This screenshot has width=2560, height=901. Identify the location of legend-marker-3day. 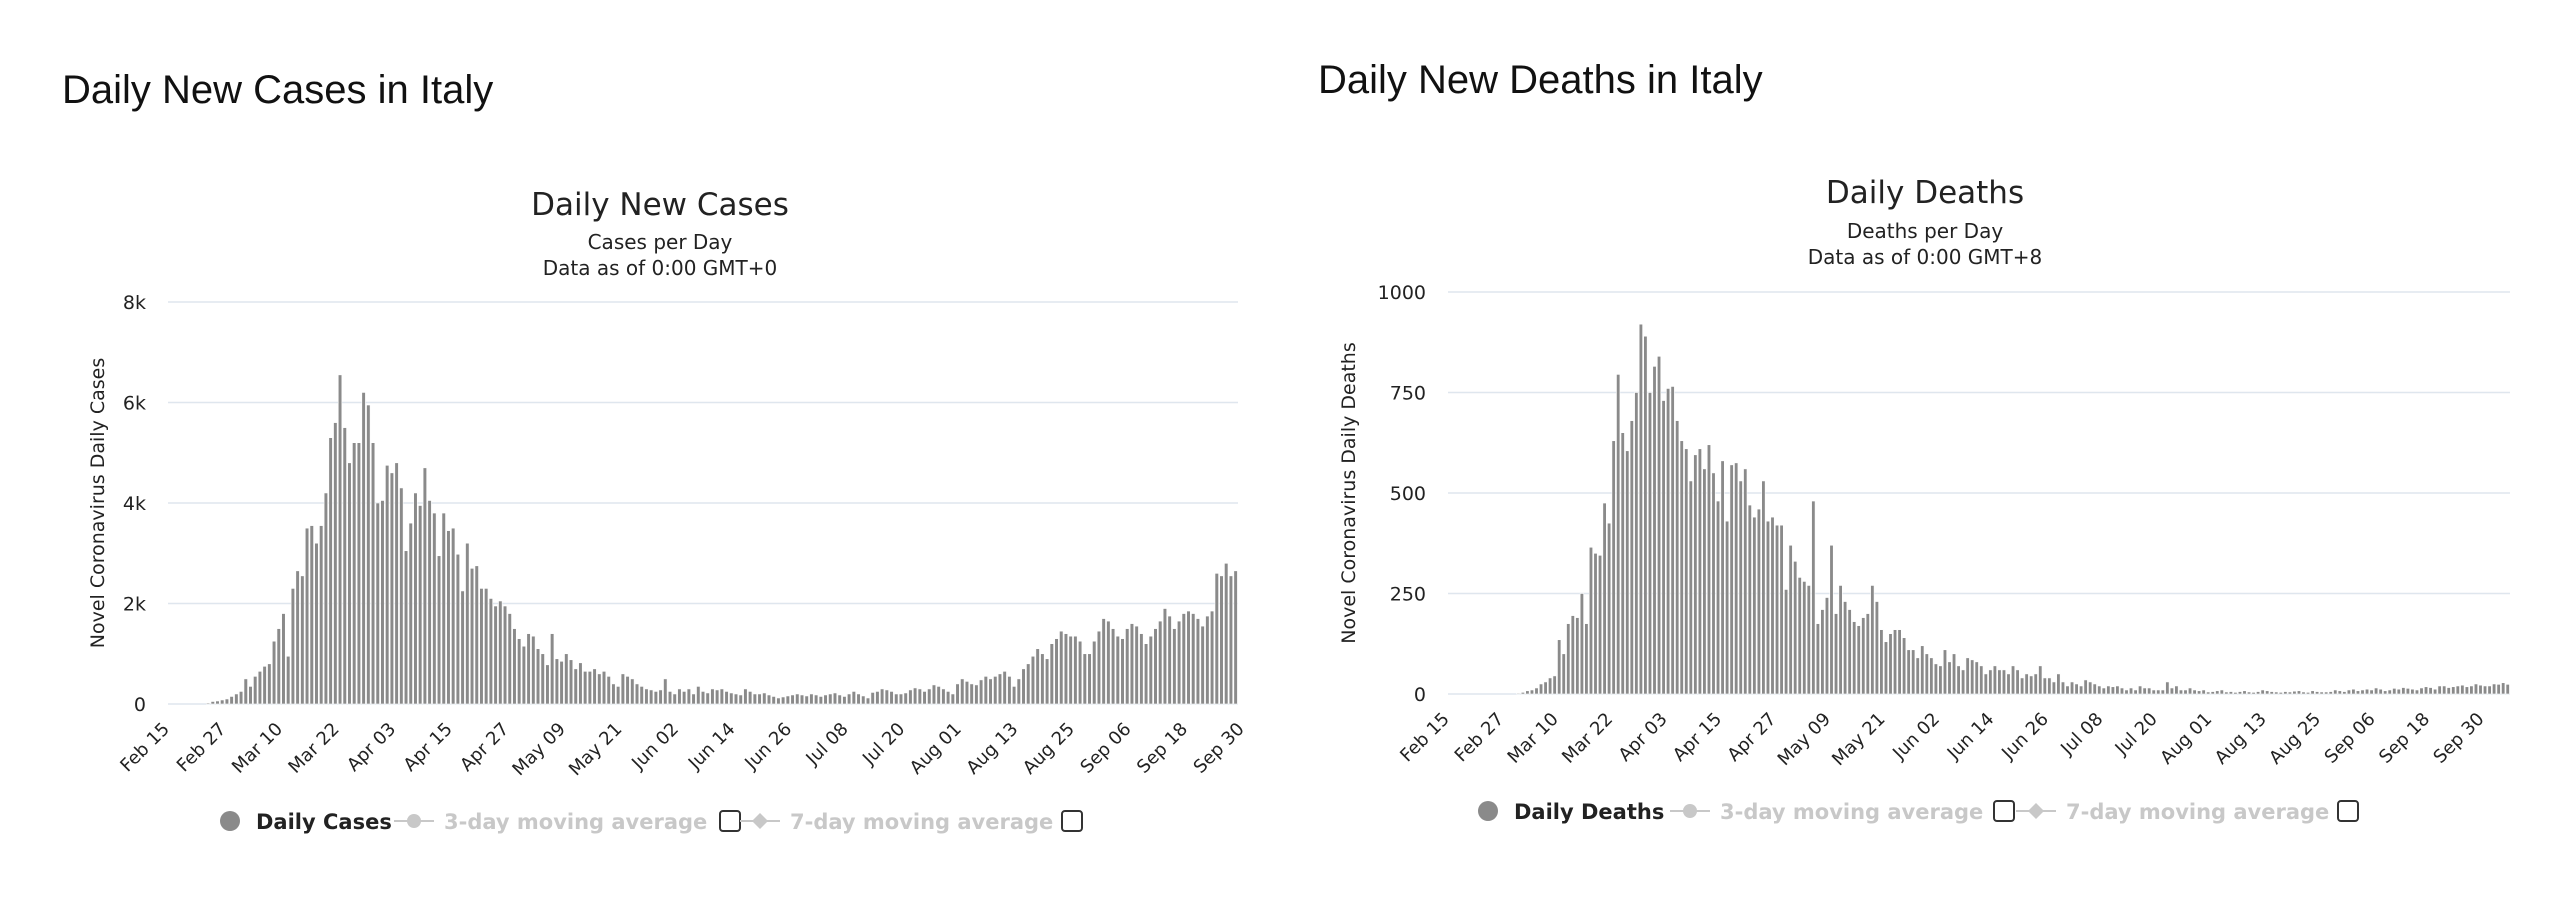
(1690, 811).